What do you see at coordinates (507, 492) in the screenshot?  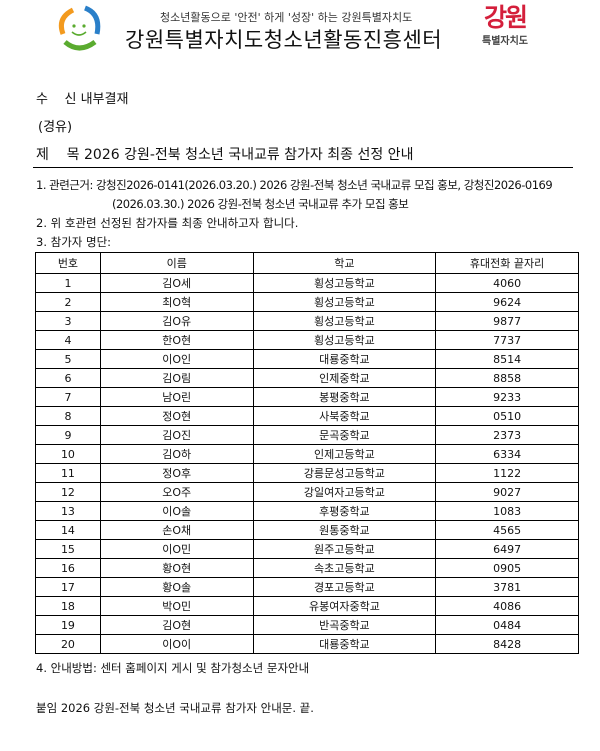 I see `cell-phone: 9027` at bounding box center [507, 492].